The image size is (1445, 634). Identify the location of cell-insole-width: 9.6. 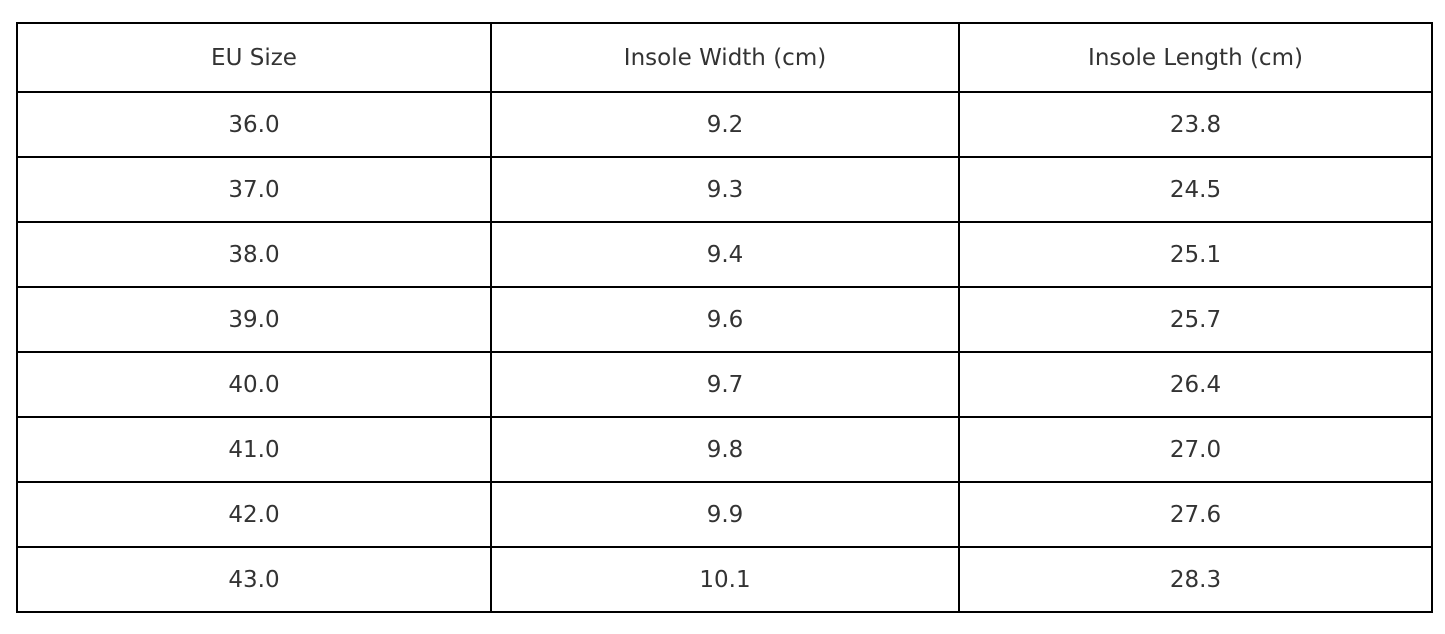
(725, 319).